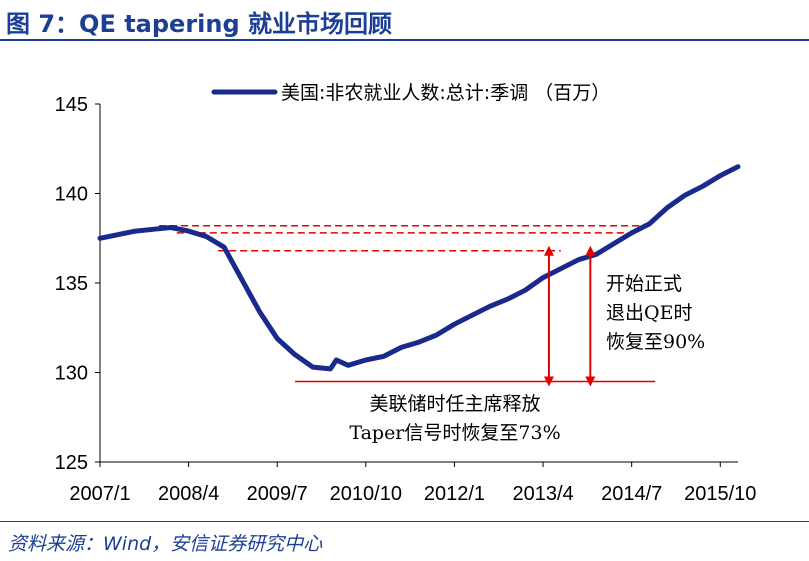 The height and width of the screenshot is (561, 809). I want to click on y-tick-label: 140, so click(71, 195).